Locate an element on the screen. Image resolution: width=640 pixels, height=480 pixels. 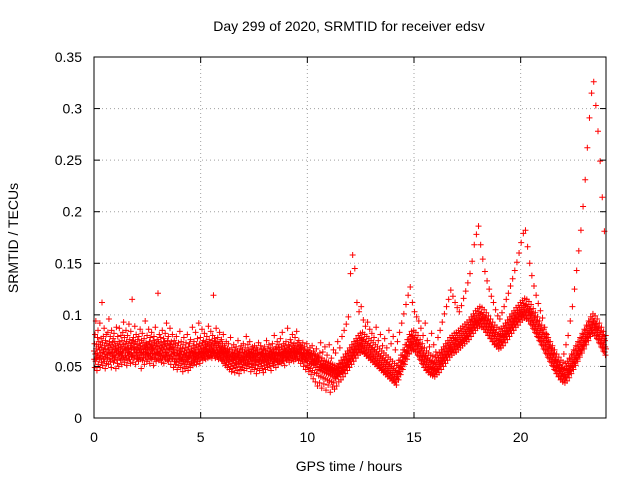
y-tick-label: 0.15 is located at coordinates (68, 263).